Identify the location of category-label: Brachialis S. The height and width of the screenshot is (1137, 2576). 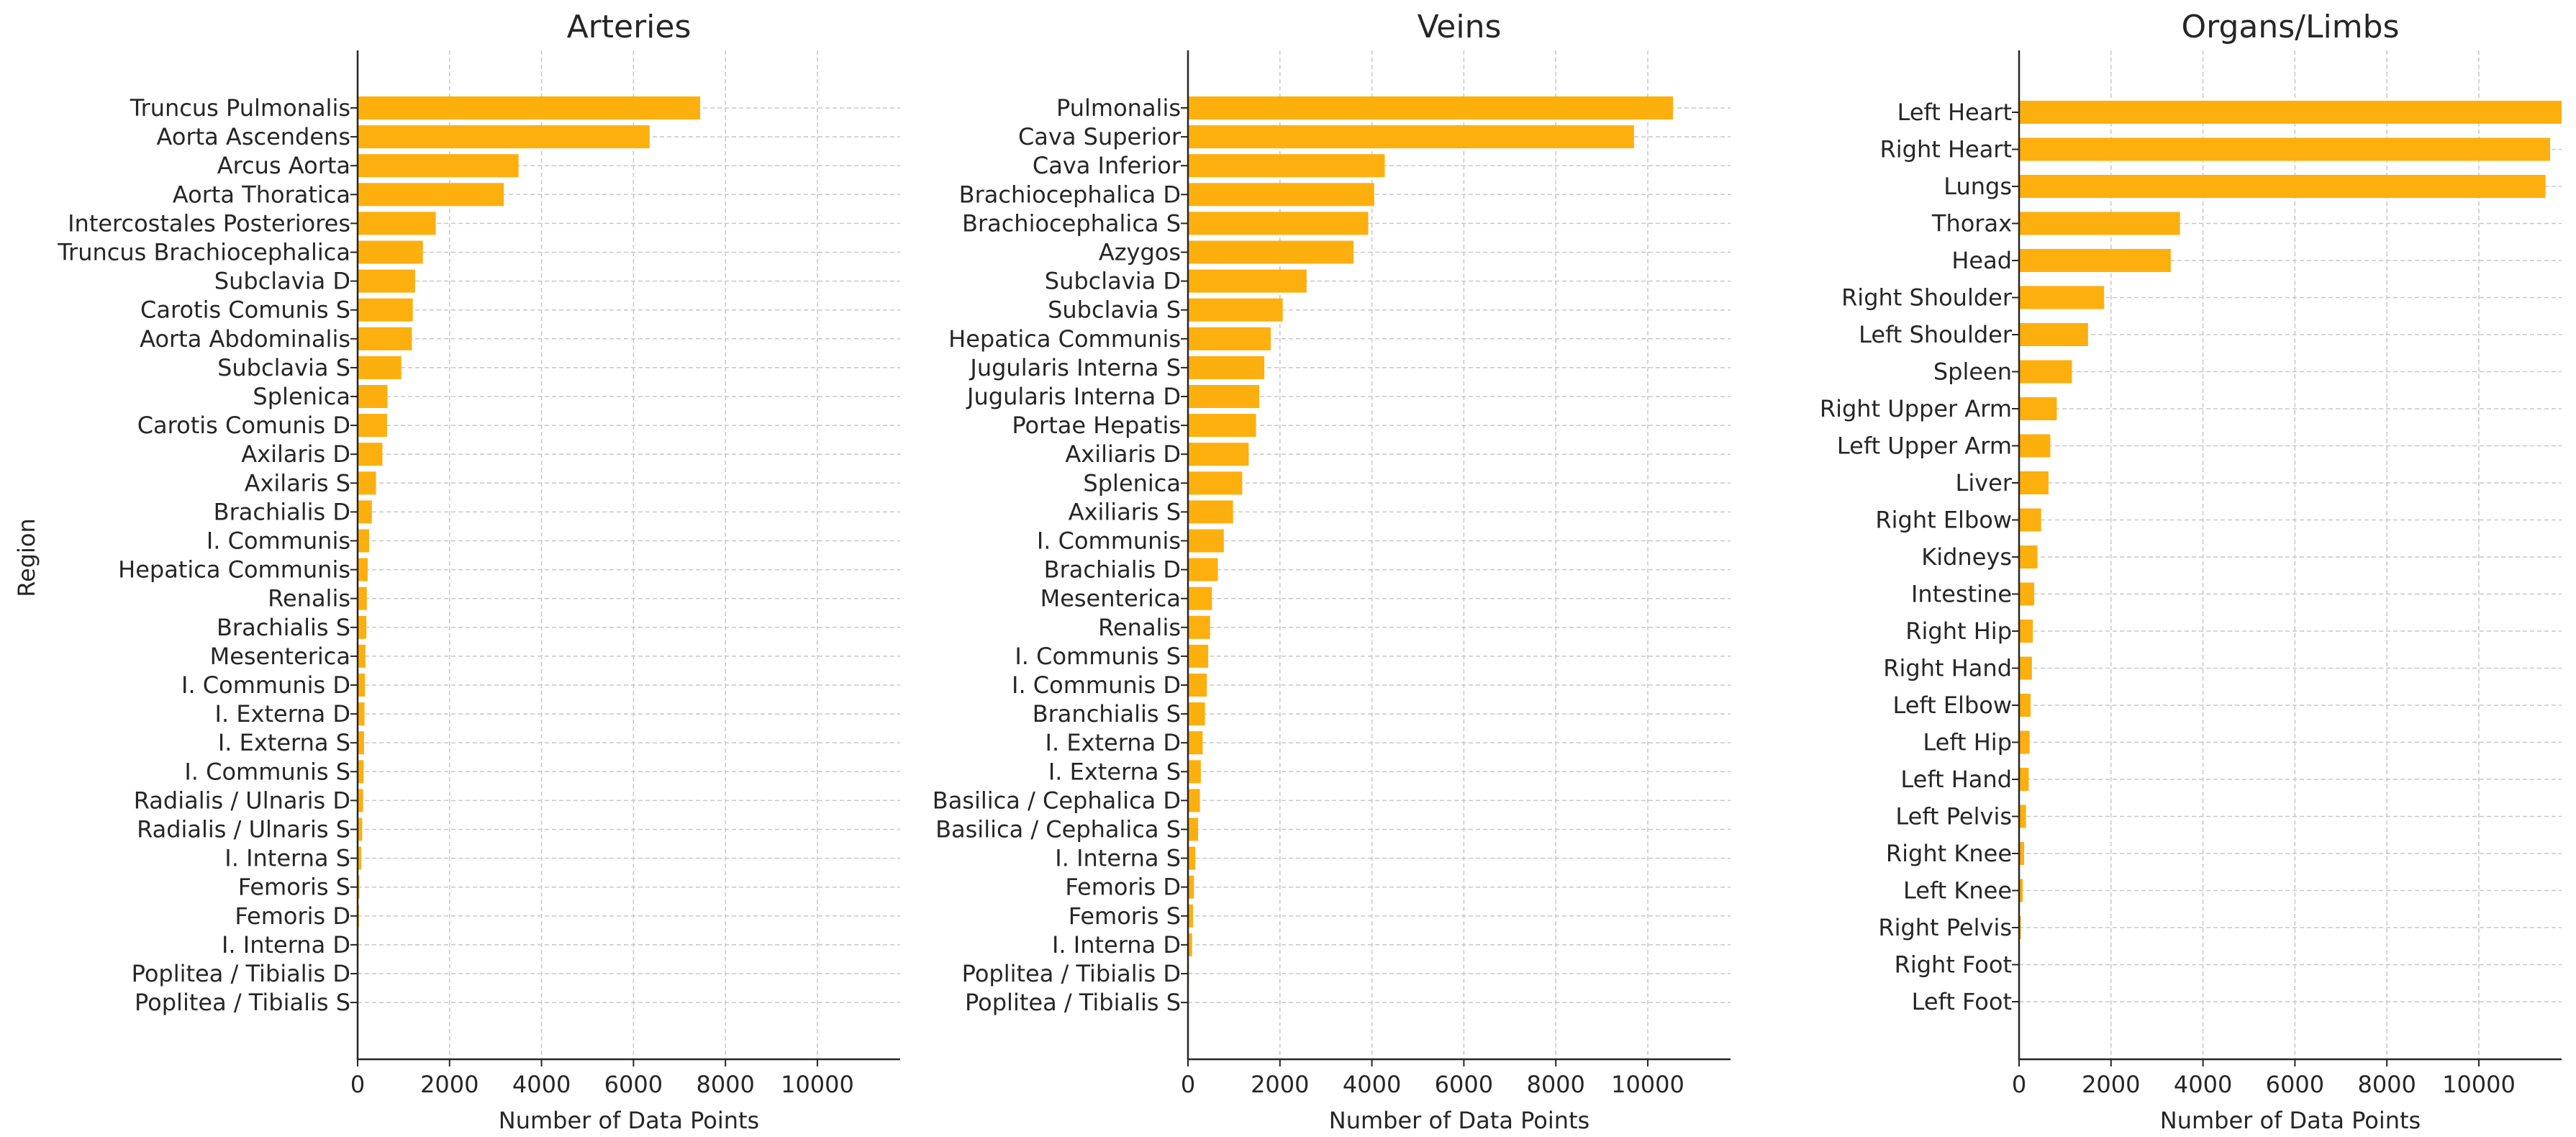
(283, 627).